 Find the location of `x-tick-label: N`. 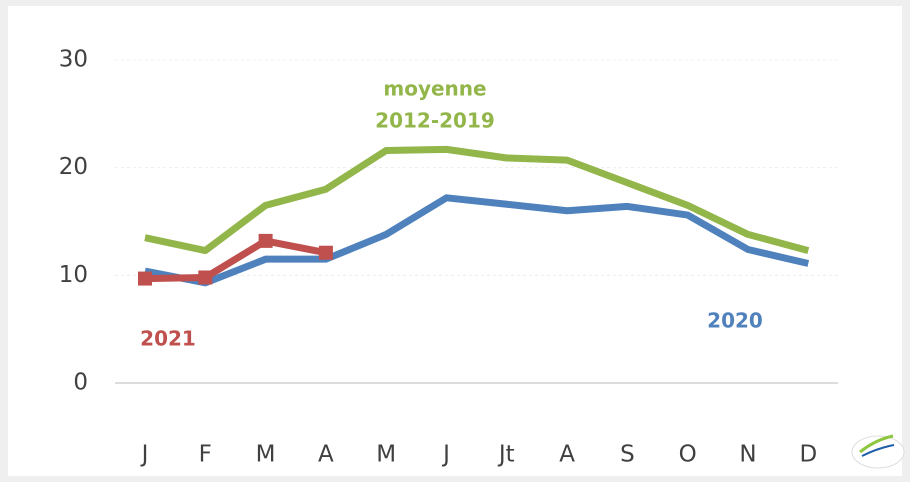

x-tick-label: N is located at coordinates (747, 455).